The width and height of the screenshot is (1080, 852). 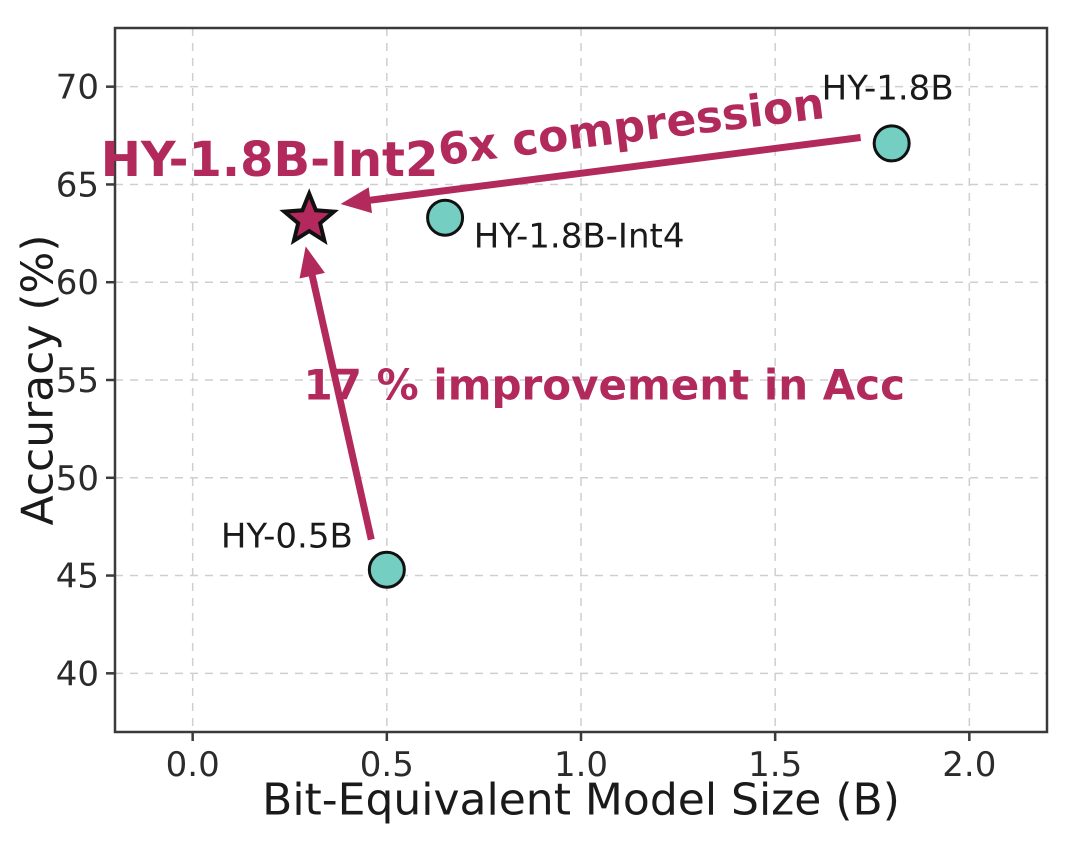 What do you see at coordinates (386, 569) in the screenshot?
I see `data-point-hy-0-5b` at bounding box center [386, 569].